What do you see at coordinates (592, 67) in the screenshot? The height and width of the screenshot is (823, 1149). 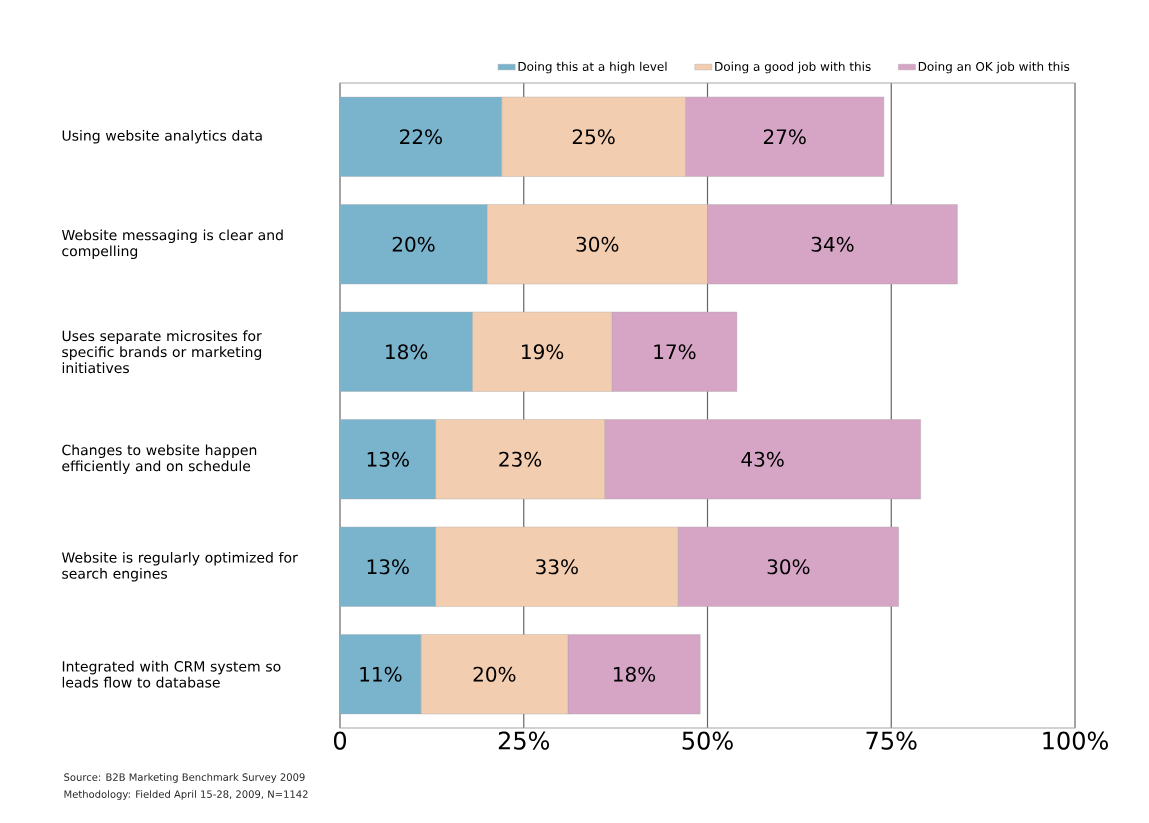 I see `legend-label: Doing this at a high level` at bounding box center [592, 67].